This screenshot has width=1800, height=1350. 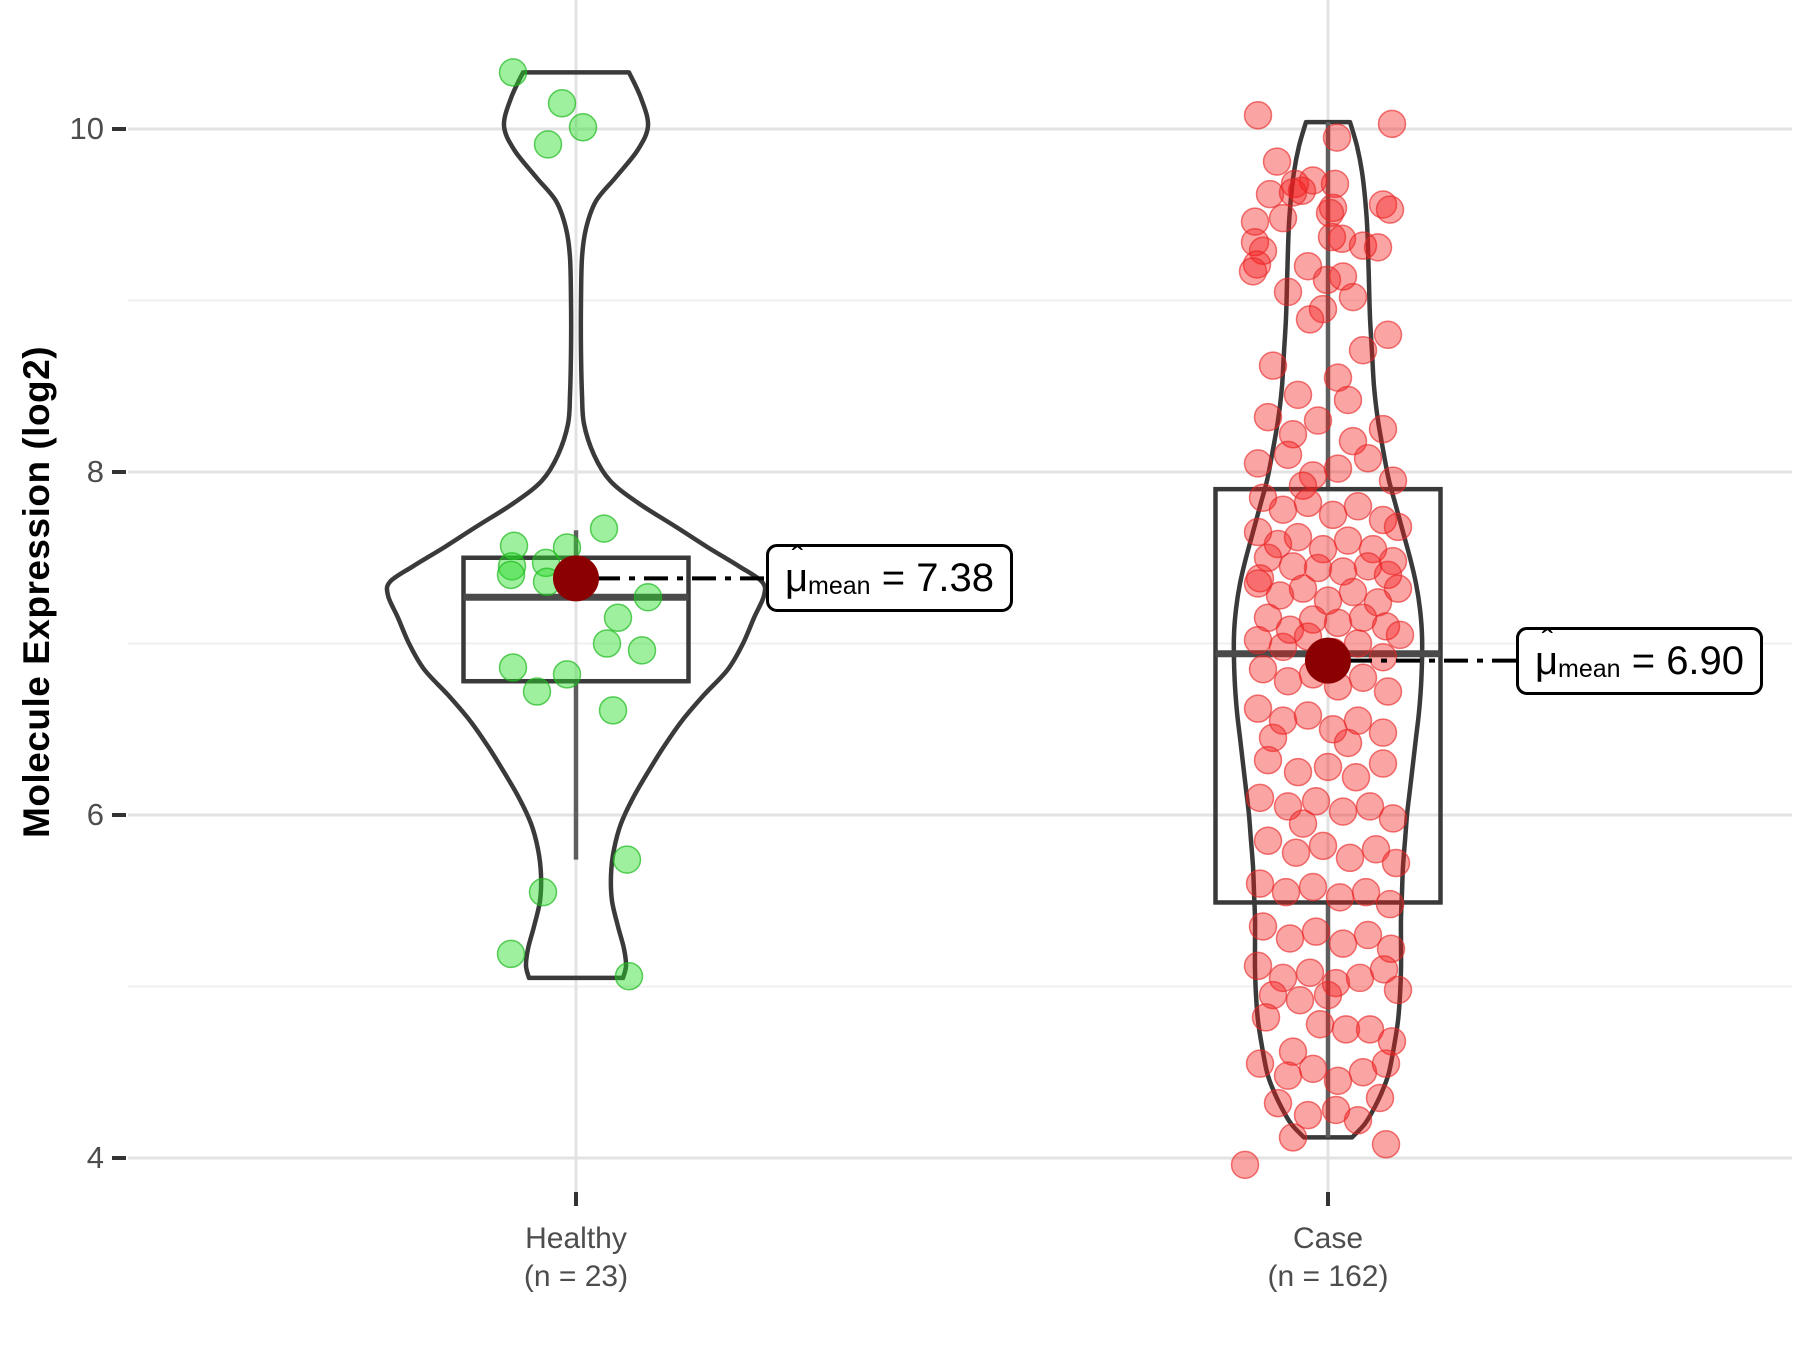 What do you see at coordinates (955, 577) in the screenshot?
I see `mean-value-healthy: 7.38` at bounding box center [955, 577].